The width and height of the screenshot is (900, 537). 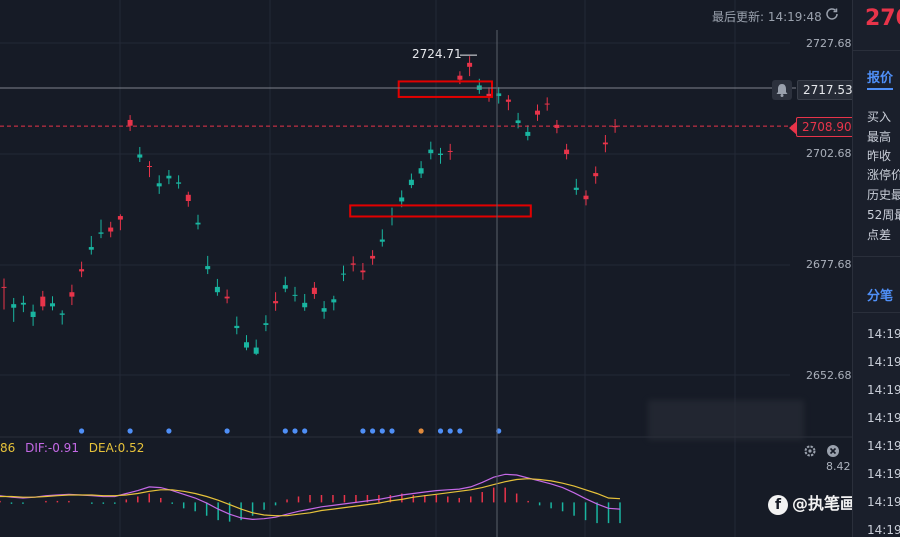 I want to click on macd-panel, so click(x=310, y=498).